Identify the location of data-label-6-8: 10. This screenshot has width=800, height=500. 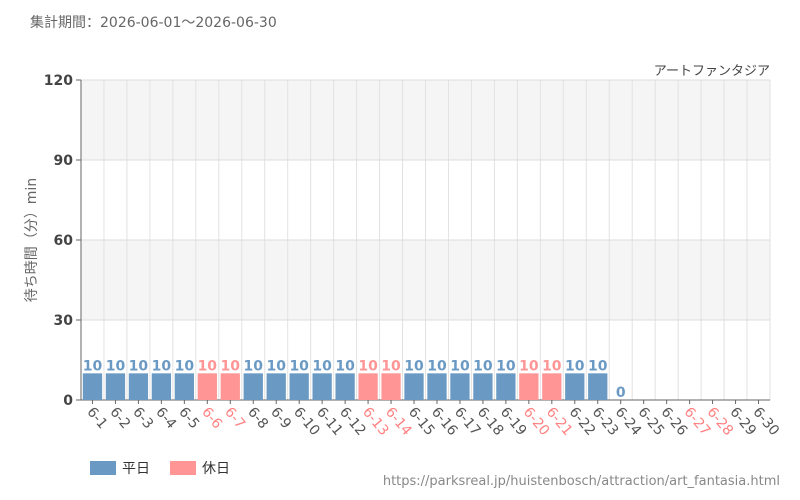
(254, 366).